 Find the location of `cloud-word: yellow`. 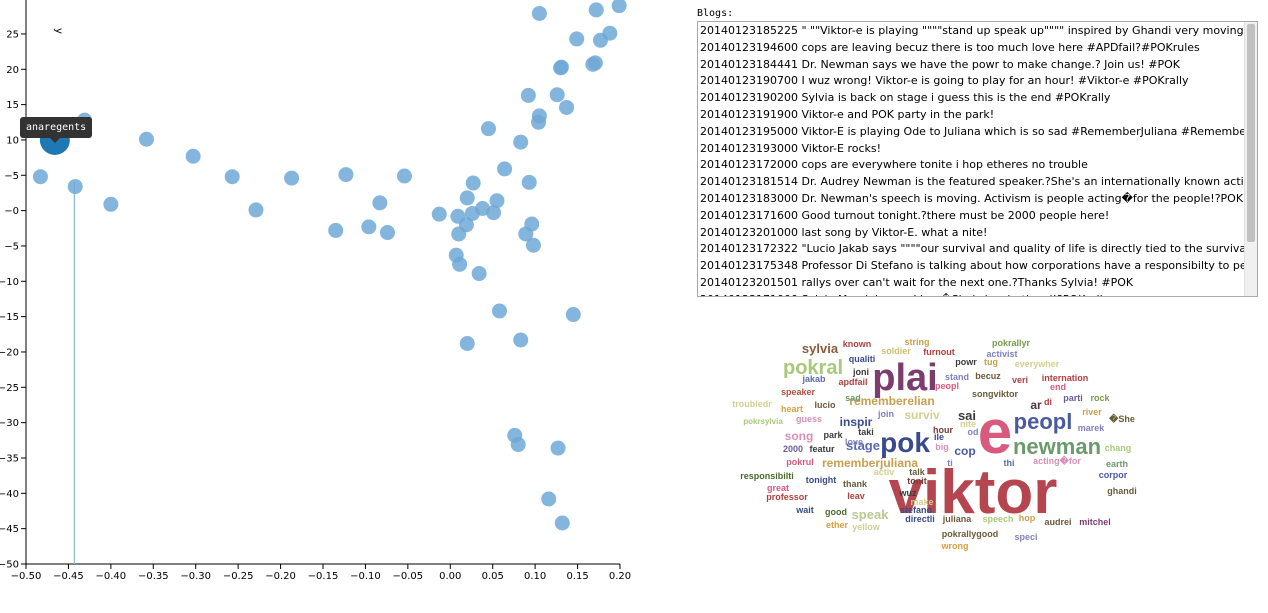

cloud-word: yellow is located at coordinates (866, 527).